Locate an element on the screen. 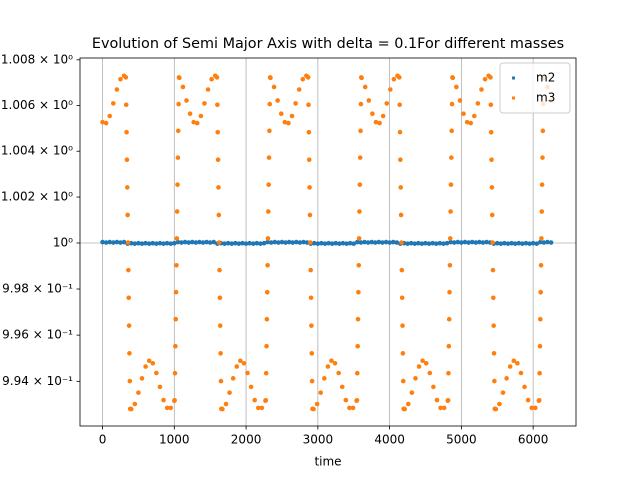 The width and height of the screenshot is (640, 480). x-tick-label: 1000 is located at coordinates (174, 440).